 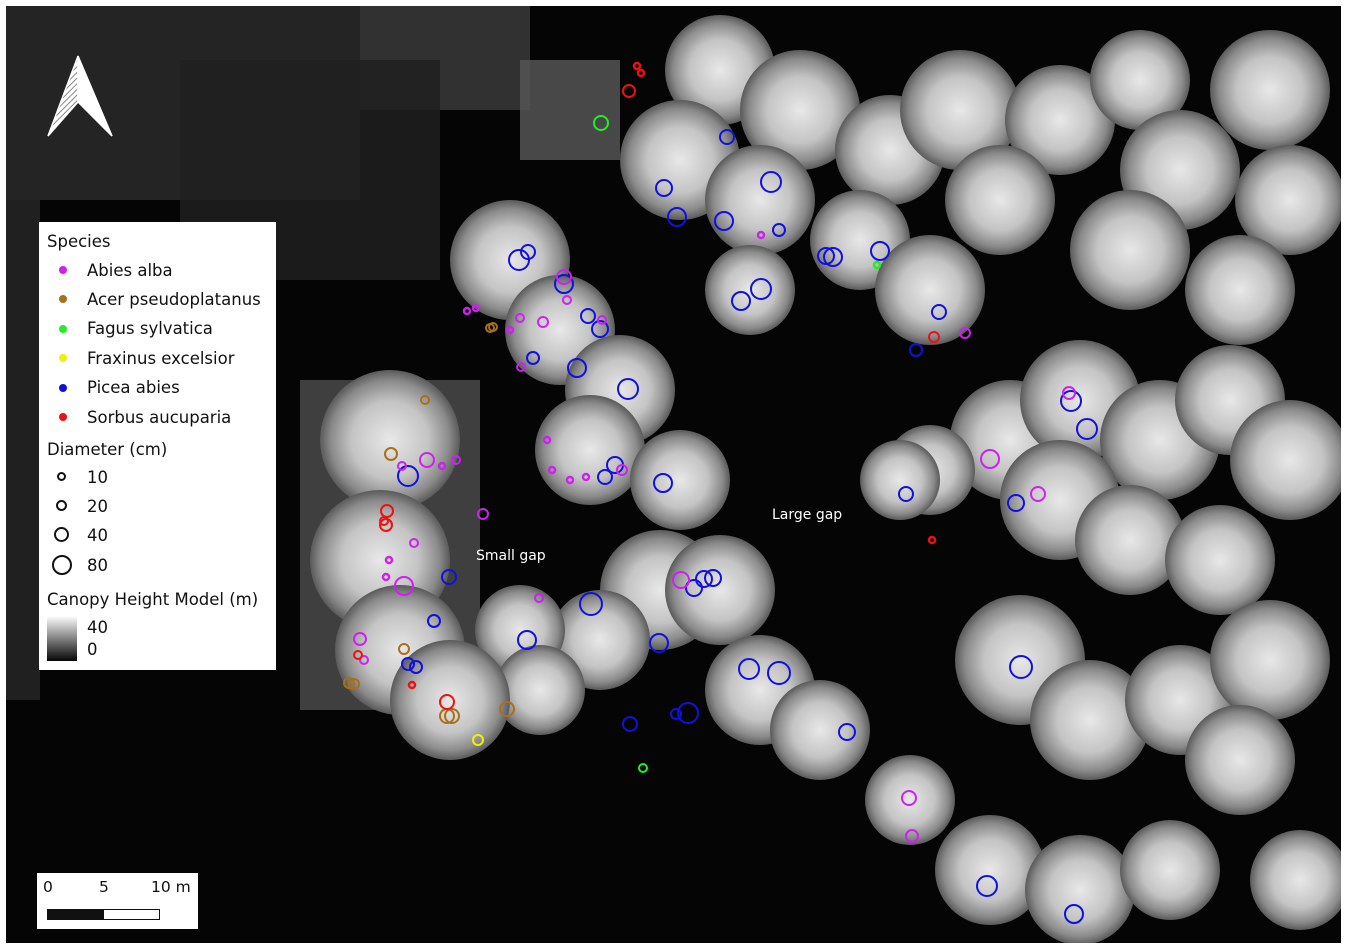 I want to click on scale-tick-label: 5, so click(x=104, y=887).